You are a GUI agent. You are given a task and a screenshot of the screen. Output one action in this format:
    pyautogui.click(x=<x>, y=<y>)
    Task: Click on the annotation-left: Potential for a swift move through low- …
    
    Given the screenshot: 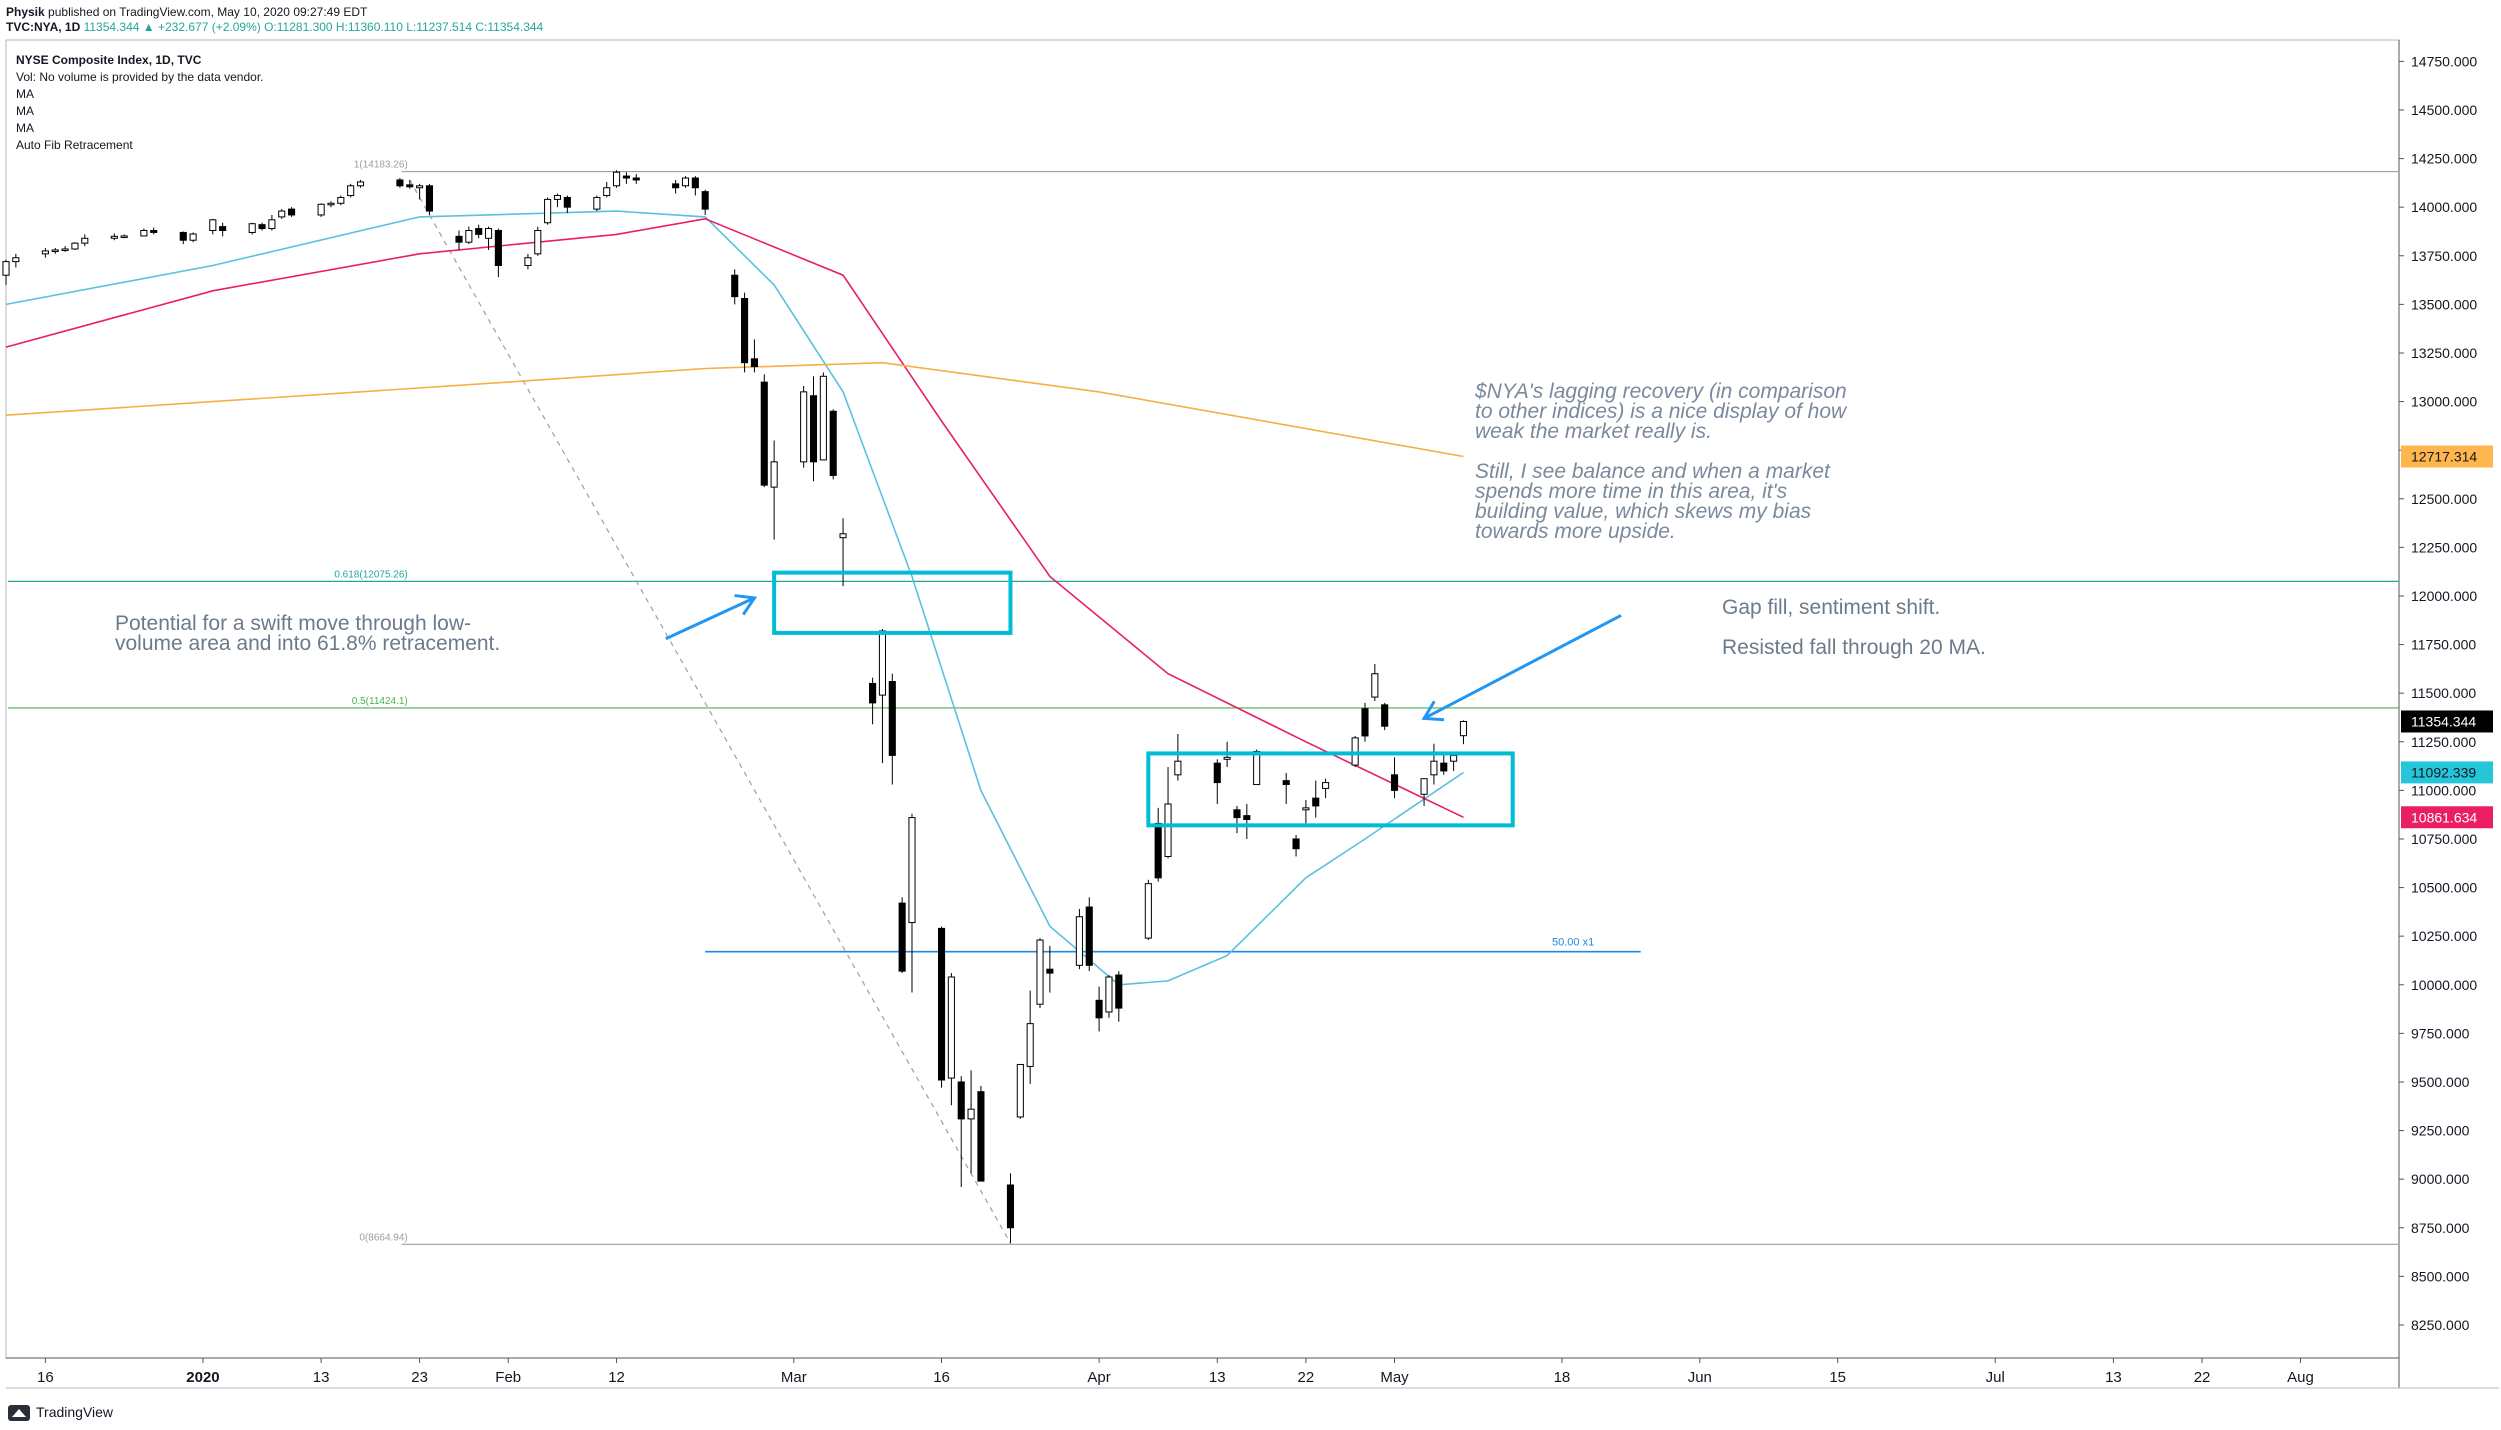 What is the action you would take?
    pyautogui.click(x=307, y=633)
    